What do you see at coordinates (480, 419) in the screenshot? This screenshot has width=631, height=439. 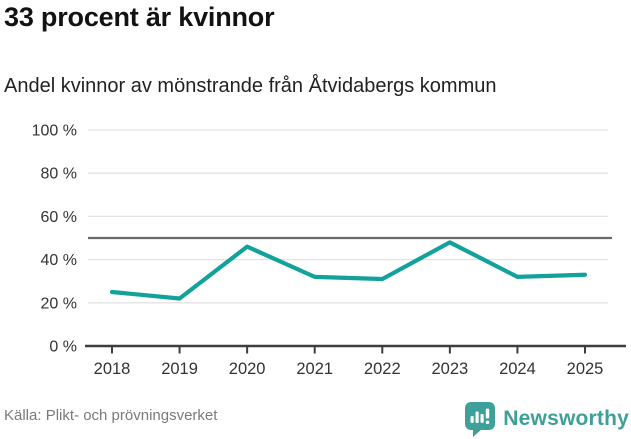 I see `bar-chart-speech-bubble-icon` at bounding box center [480, 419].